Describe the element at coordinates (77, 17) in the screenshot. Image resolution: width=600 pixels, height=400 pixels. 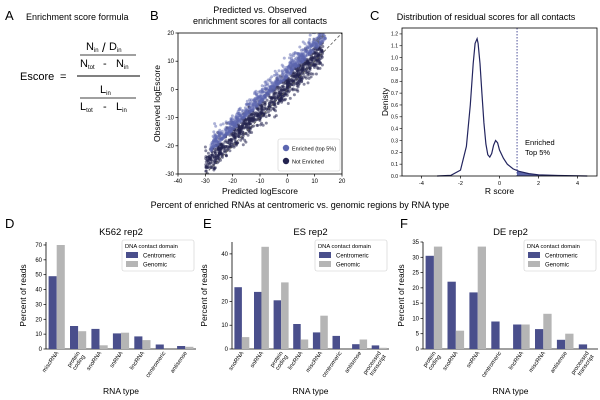
I see `formula-title: Enrichment score formula` at that location.